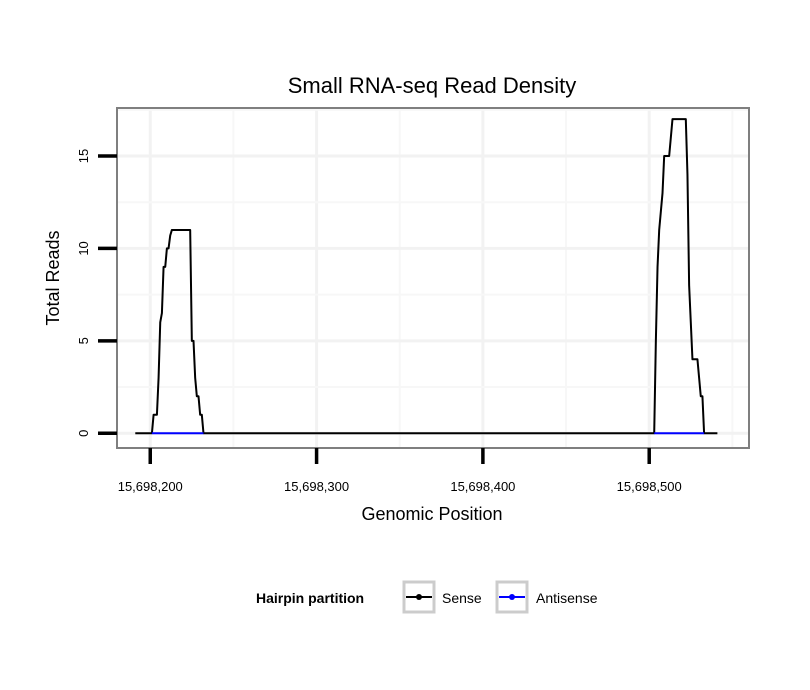 Image resolution: width=810 pixels, height=690 pixels. Describe the element at coordinates (432, 85) in the screenshot. I see `chart-title: Small RNA-seq Read Density` at that location.